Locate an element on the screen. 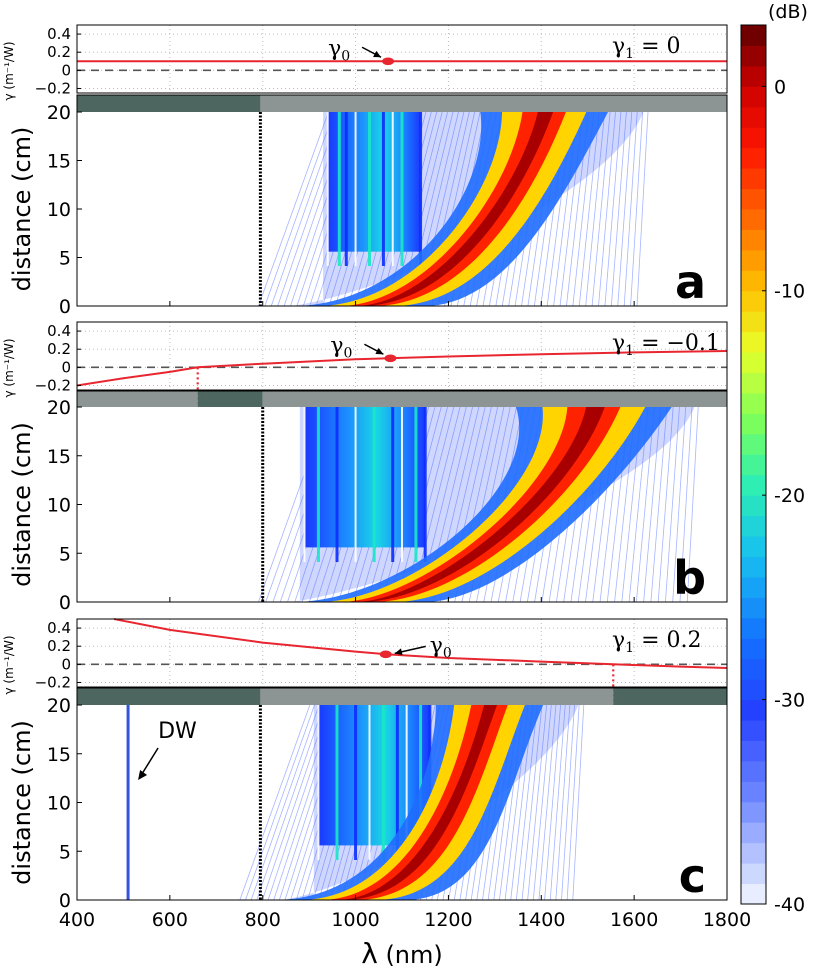  distance-tick-label: 20 is located at coordinates (59, 706).